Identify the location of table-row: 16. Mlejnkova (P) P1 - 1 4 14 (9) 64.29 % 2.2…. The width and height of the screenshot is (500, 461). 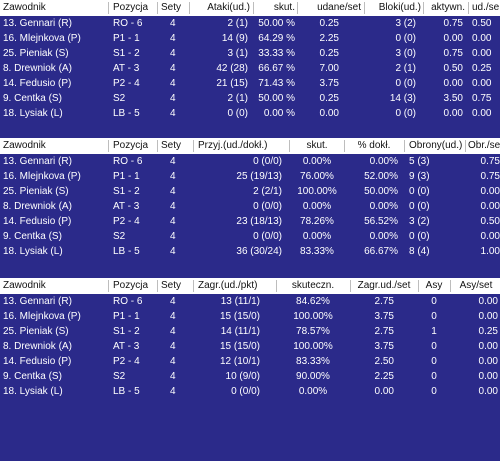
(250, 38).